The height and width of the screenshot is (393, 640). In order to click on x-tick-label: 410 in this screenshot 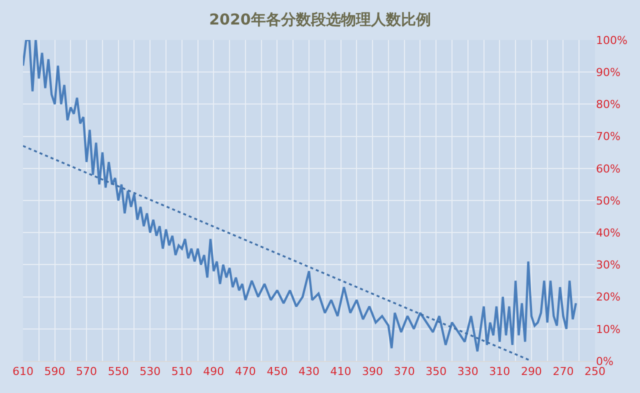, I will do `click(341, 371)`.